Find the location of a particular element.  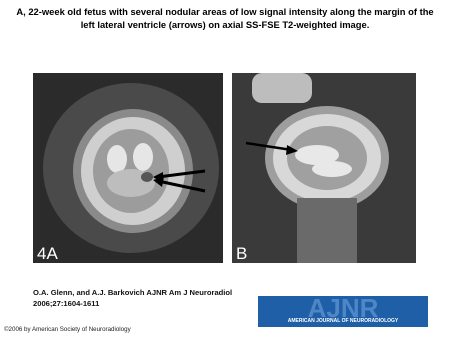

panel-label: B is located at coordinates (241, 253).